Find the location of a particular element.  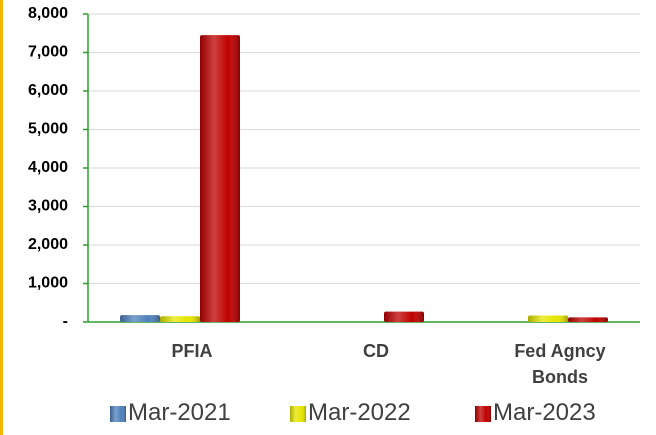

y-tick-label: 3,000 is located at coordinates (48, 206).